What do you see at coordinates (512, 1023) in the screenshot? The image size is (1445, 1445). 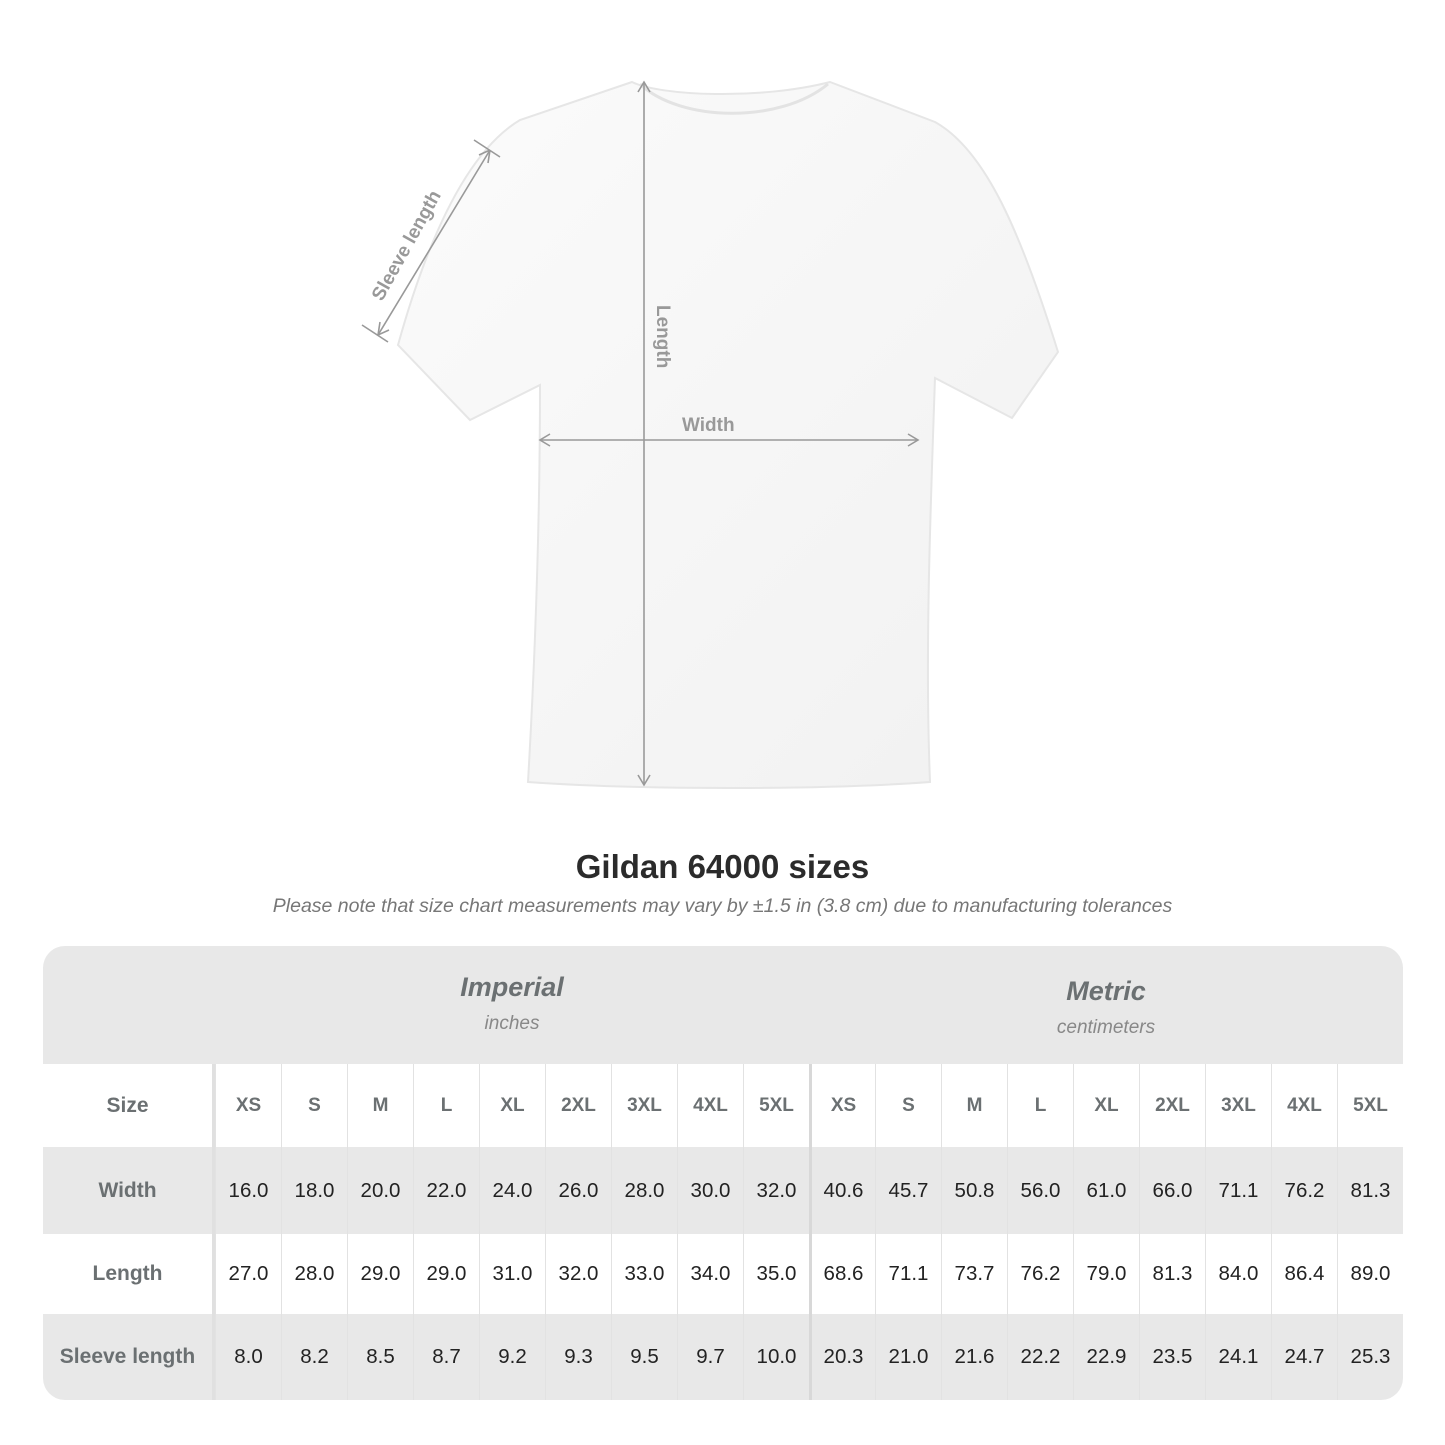 I see `imperial-unit: inches` at bounding box center [512, 1023].